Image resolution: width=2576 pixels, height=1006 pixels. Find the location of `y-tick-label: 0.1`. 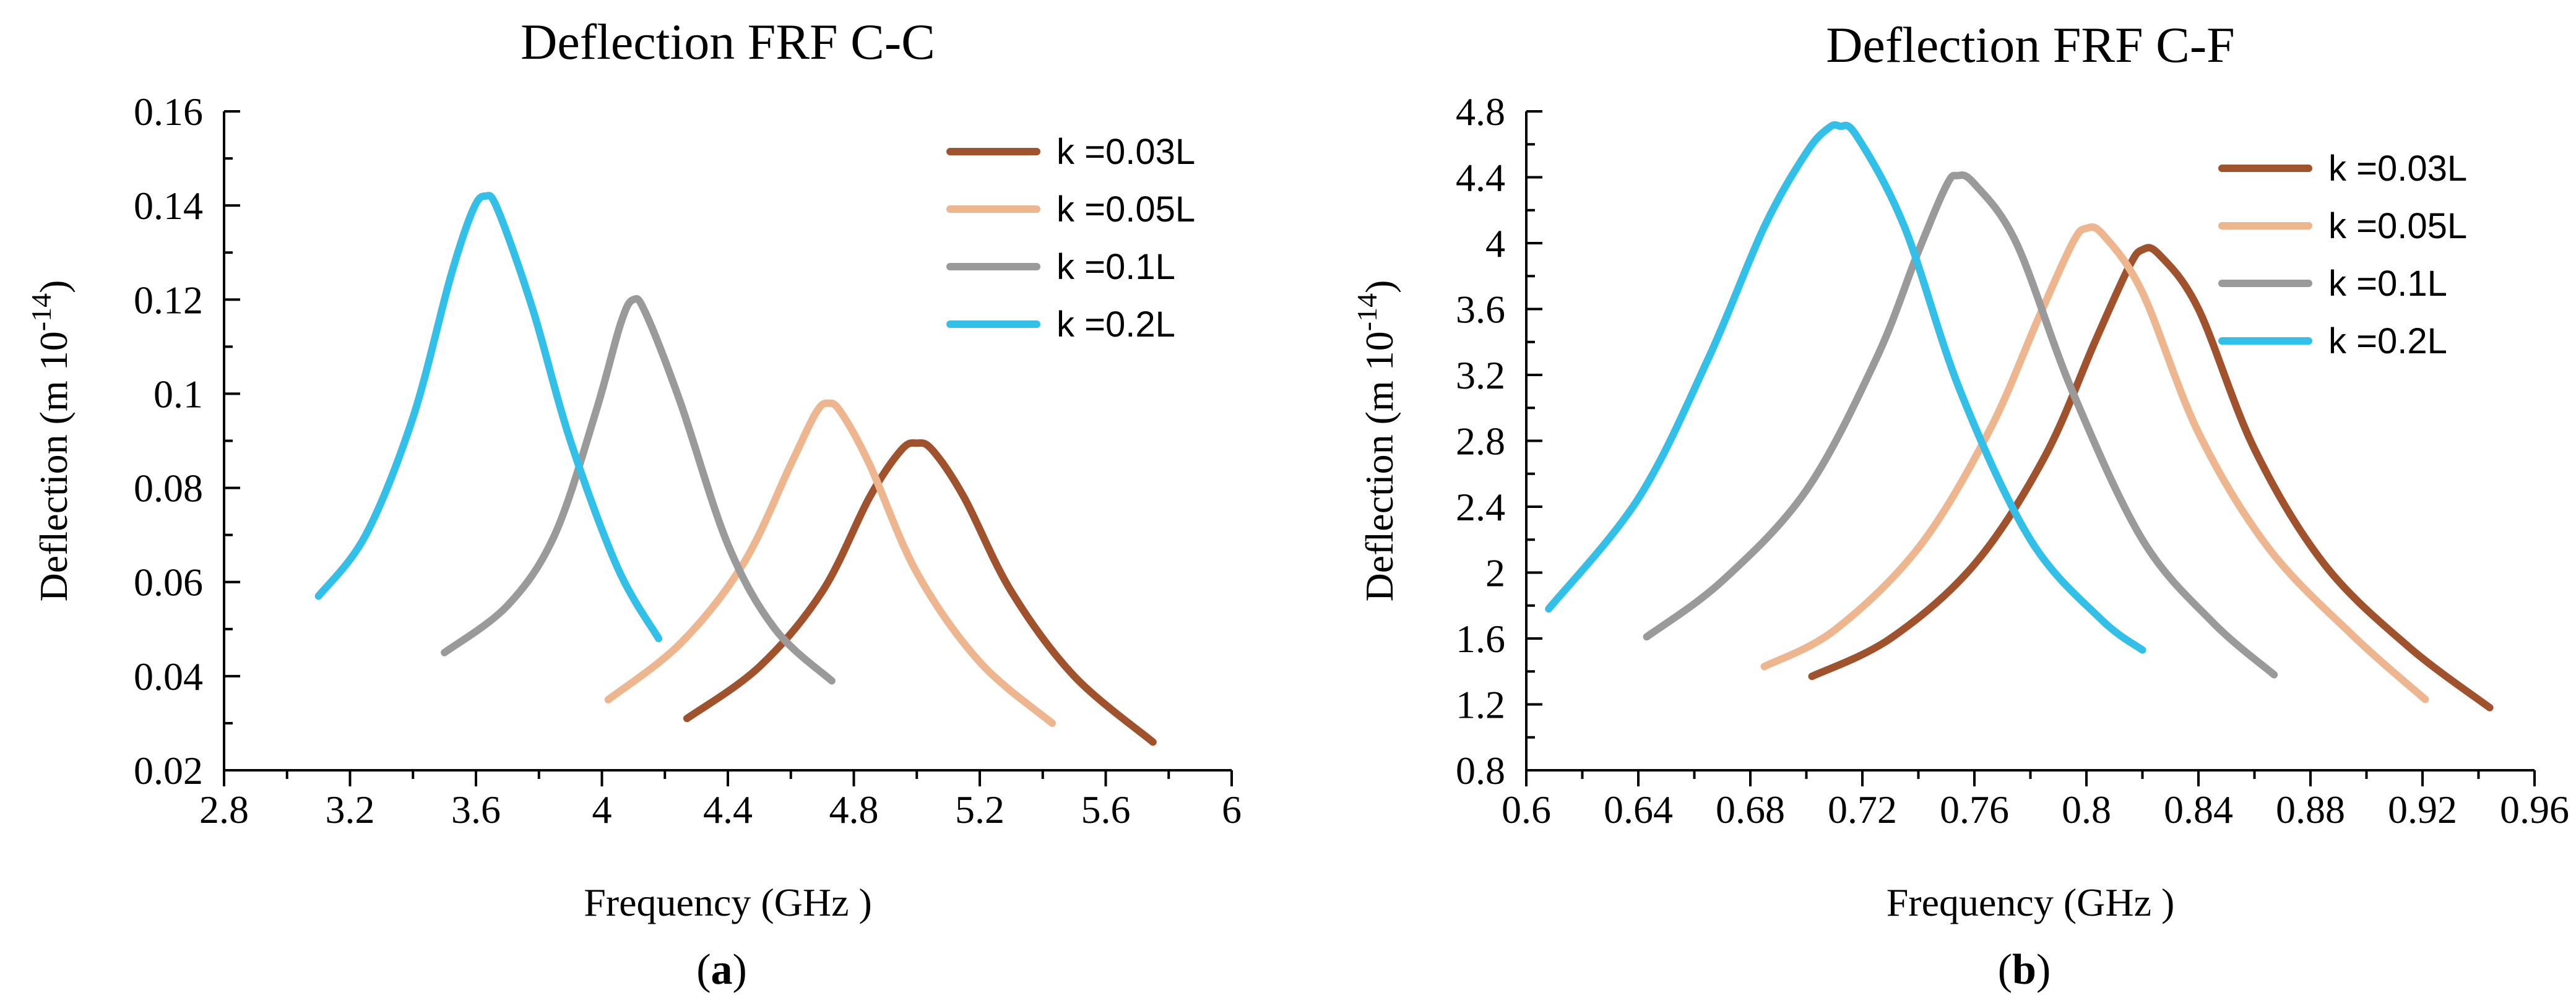

y-tick-label: 0.1 is located at coordinates (178, 394).